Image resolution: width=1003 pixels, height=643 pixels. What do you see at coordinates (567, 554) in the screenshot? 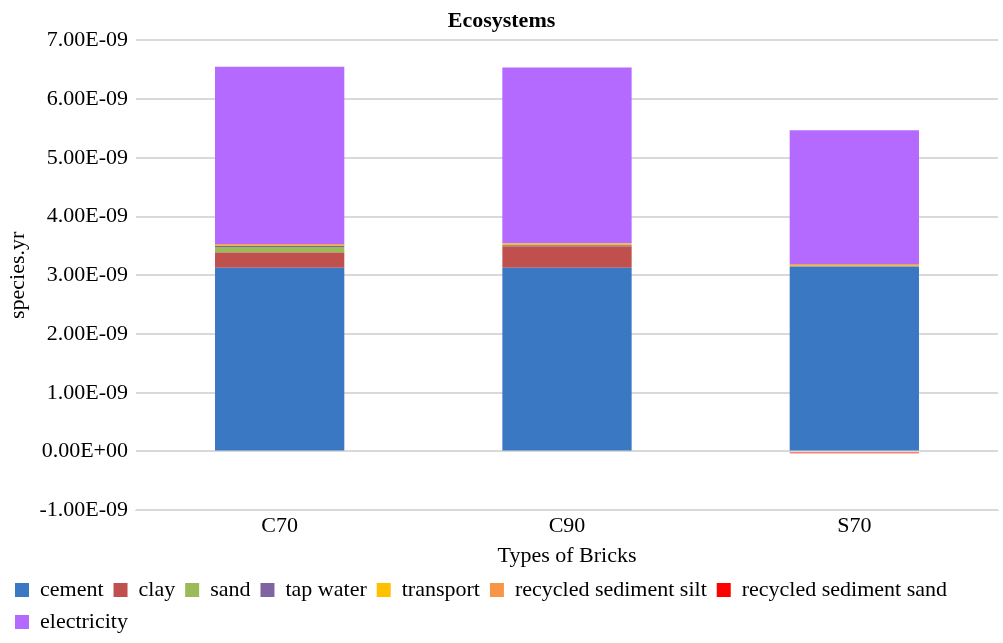
I see `x-axis-title: Types of Bricks` at bounding box center [567, 554].